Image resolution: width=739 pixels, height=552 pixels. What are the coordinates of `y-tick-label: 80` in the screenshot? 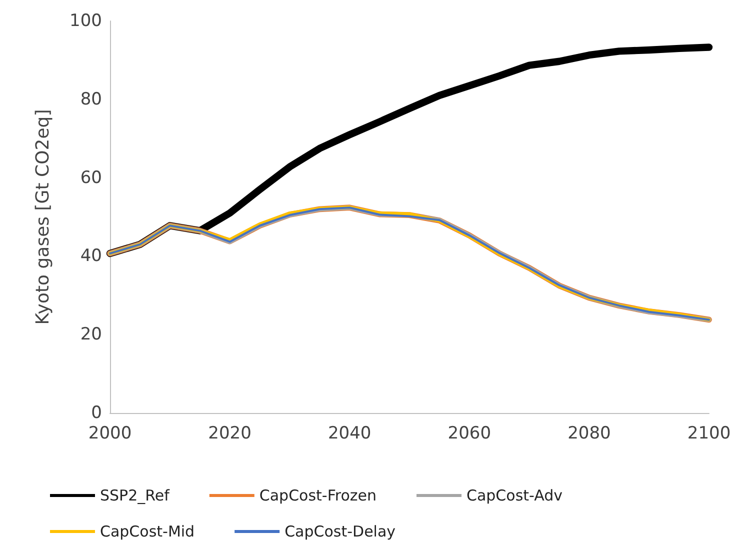 It's located at (91, 99).